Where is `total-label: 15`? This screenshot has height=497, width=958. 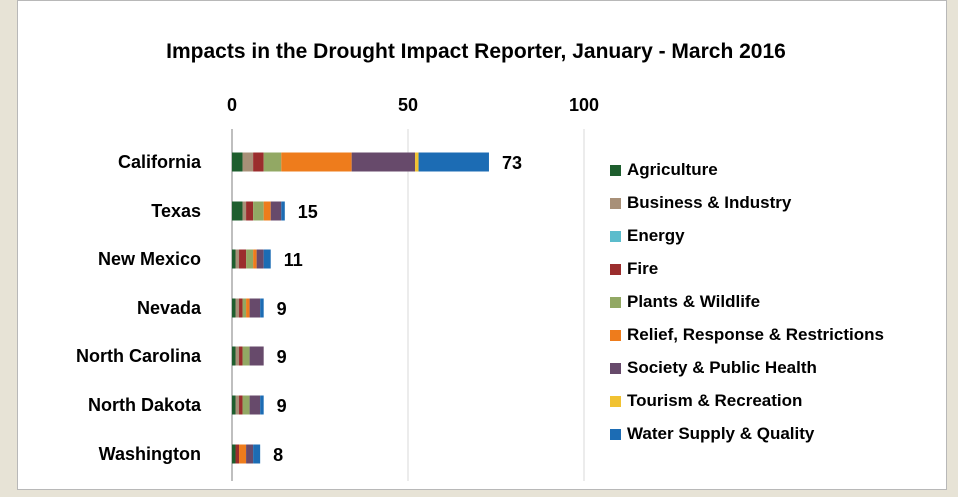 total-label: 15 is located at coordinates (308, 212).